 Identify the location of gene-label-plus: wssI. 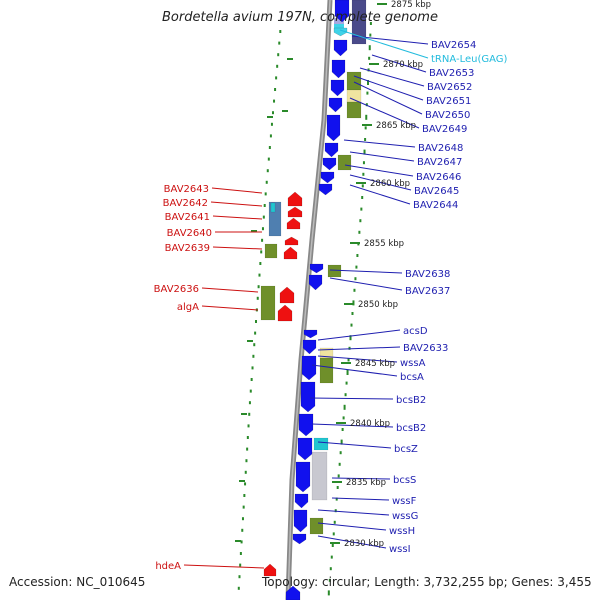
(400, 549).